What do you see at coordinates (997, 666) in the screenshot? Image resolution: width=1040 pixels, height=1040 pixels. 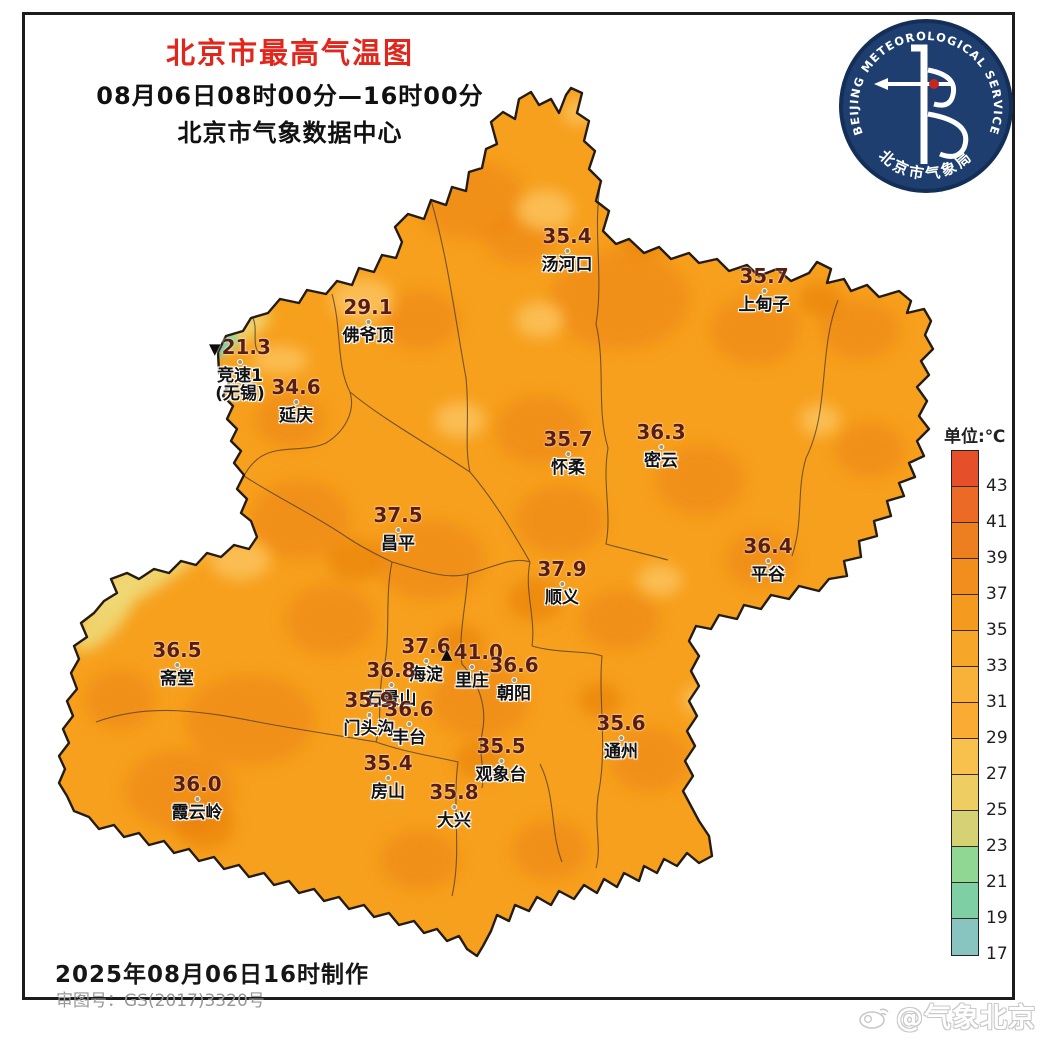 I see `legend-tick: 33` at bounding box center [997, 666].